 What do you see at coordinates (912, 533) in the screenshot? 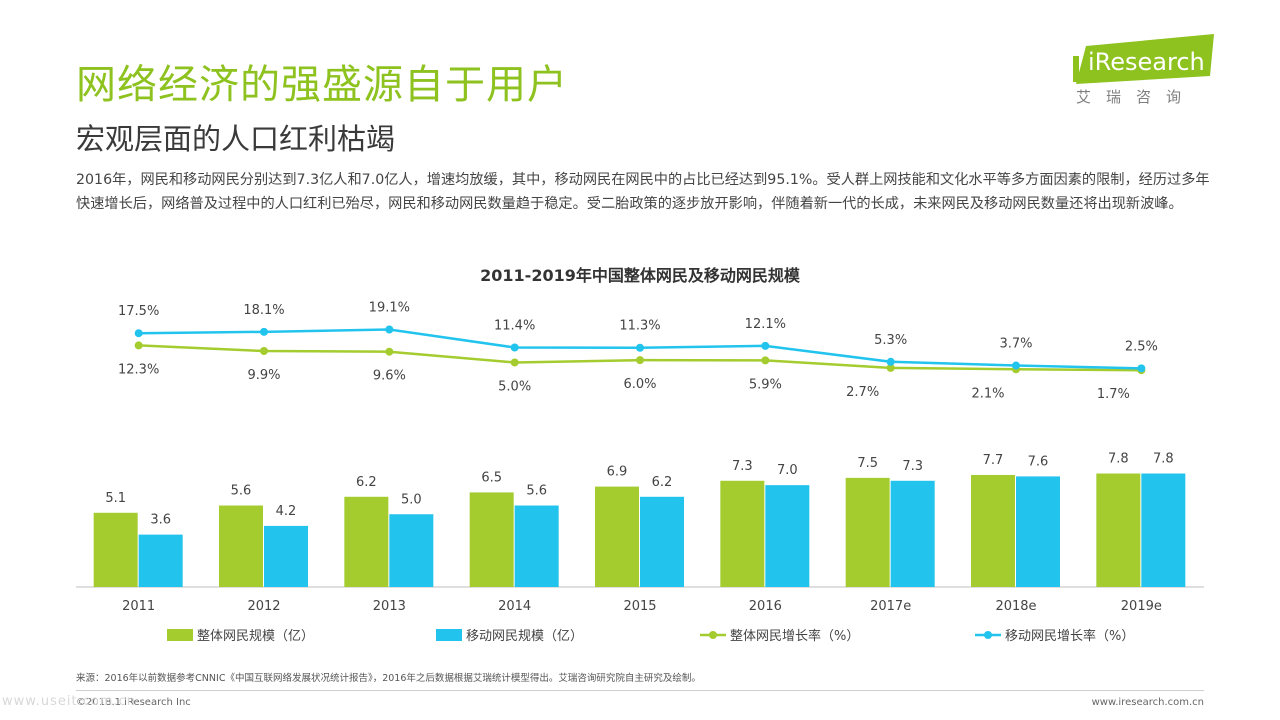
I see `bar-mobile-2017e` at bounding box center [912, 533].